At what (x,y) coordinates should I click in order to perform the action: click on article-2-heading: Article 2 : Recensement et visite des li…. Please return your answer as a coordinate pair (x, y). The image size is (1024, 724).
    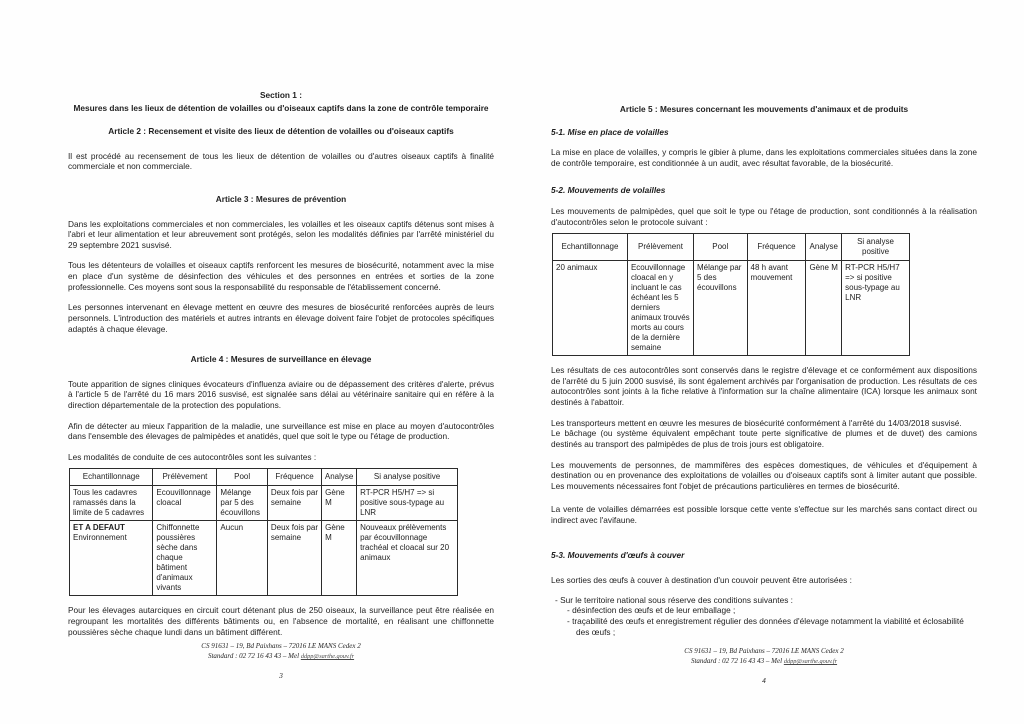
    Looking at the image, I should click on (281, 131).